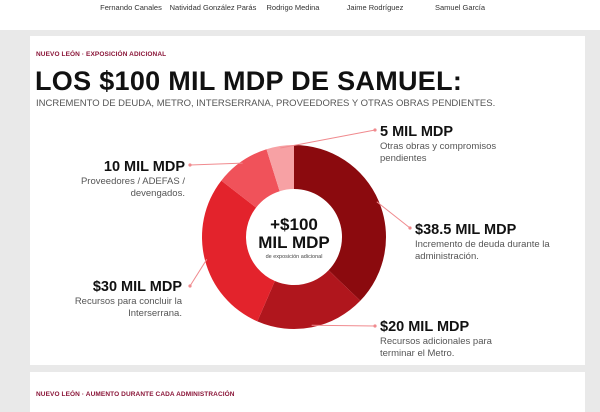  I want to click on chart-title: LOS $100 MIL MDP DE SAMUEL:, so click(249, 81).